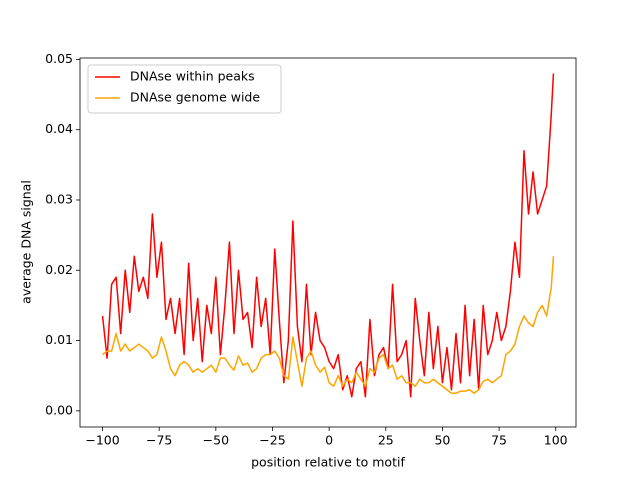 The height and width of the screenshot is (480, 640). I want to click on x-axis-label: position relative to motif, so click(328, 462).